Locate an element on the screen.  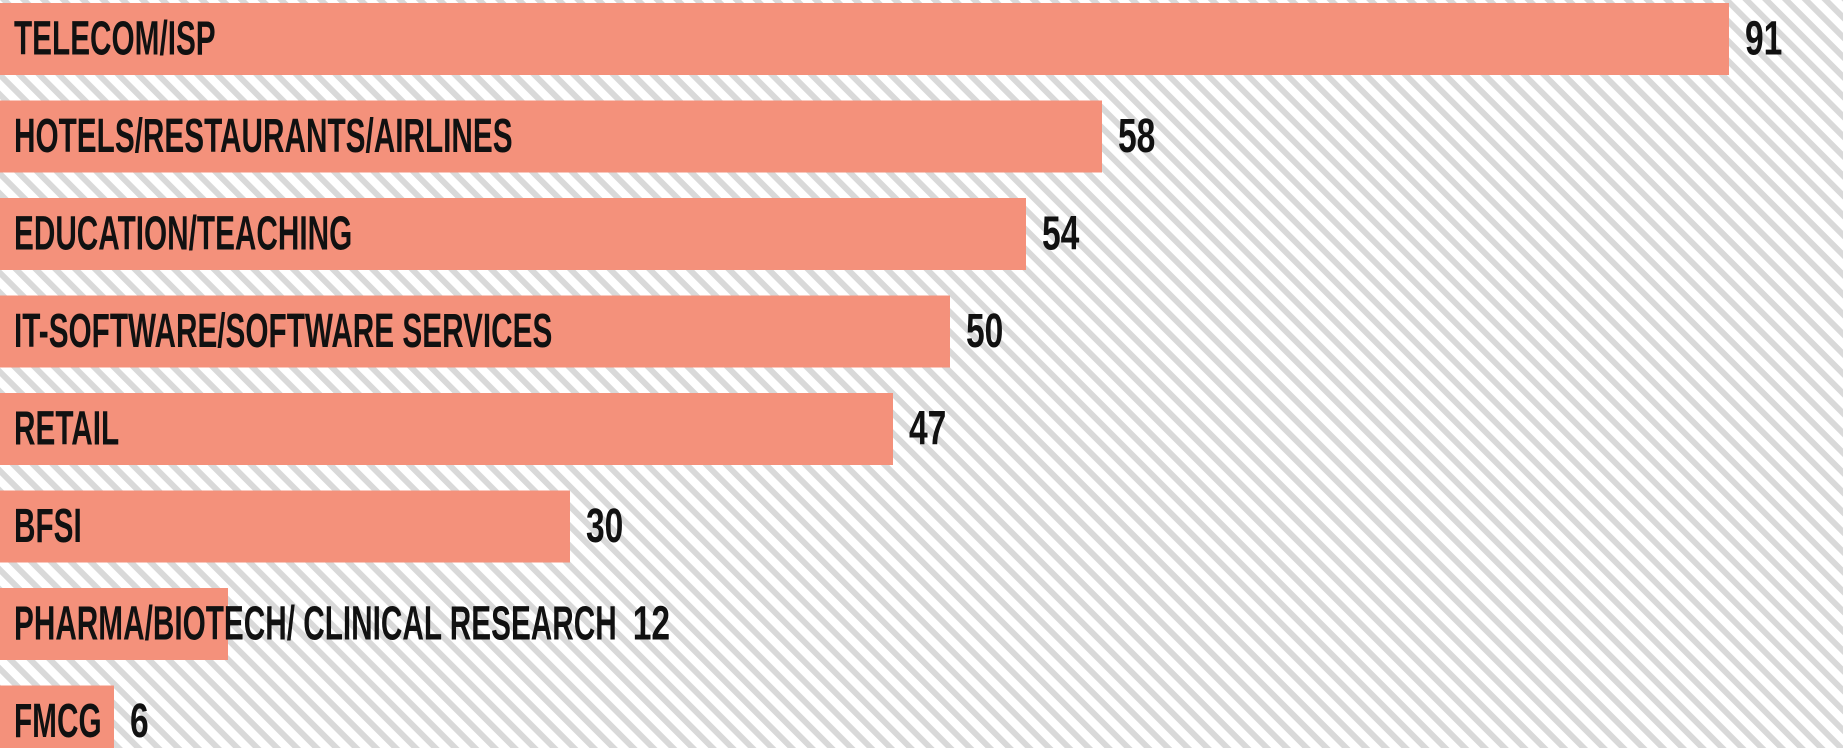
value-label: 50 is located at coordinates (984, 330).